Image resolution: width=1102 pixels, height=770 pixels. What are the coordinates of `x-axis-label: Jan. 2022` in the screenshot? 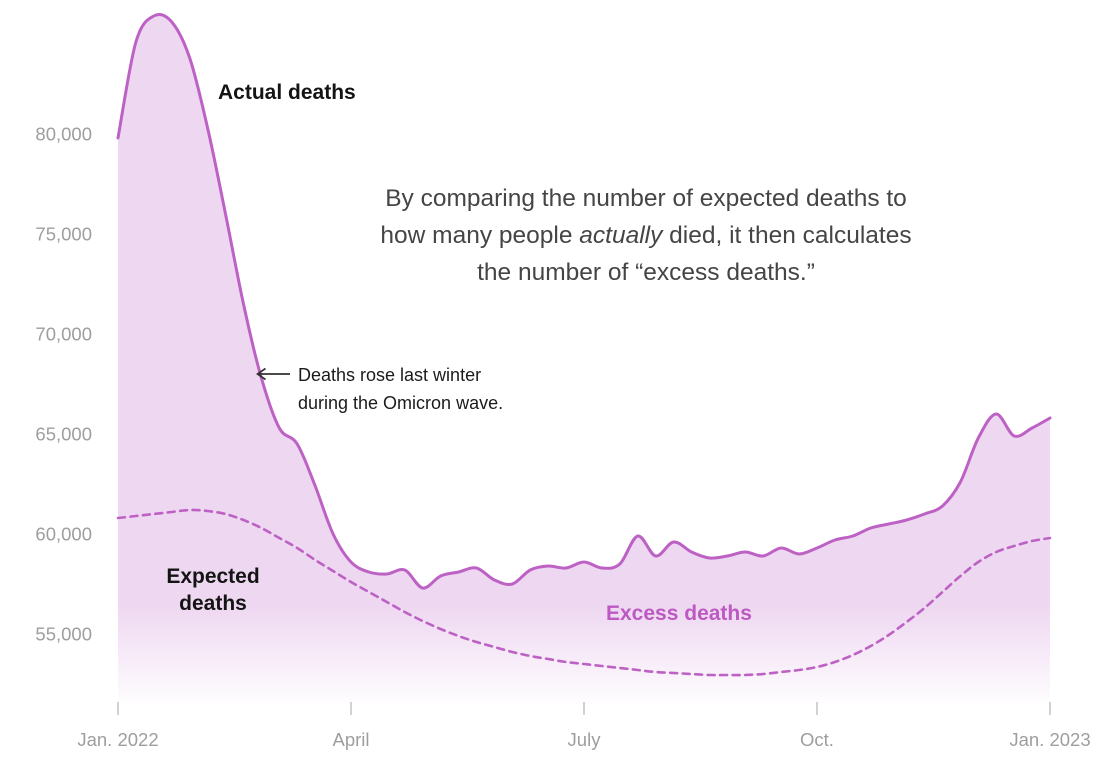 It's located at (117, 739).